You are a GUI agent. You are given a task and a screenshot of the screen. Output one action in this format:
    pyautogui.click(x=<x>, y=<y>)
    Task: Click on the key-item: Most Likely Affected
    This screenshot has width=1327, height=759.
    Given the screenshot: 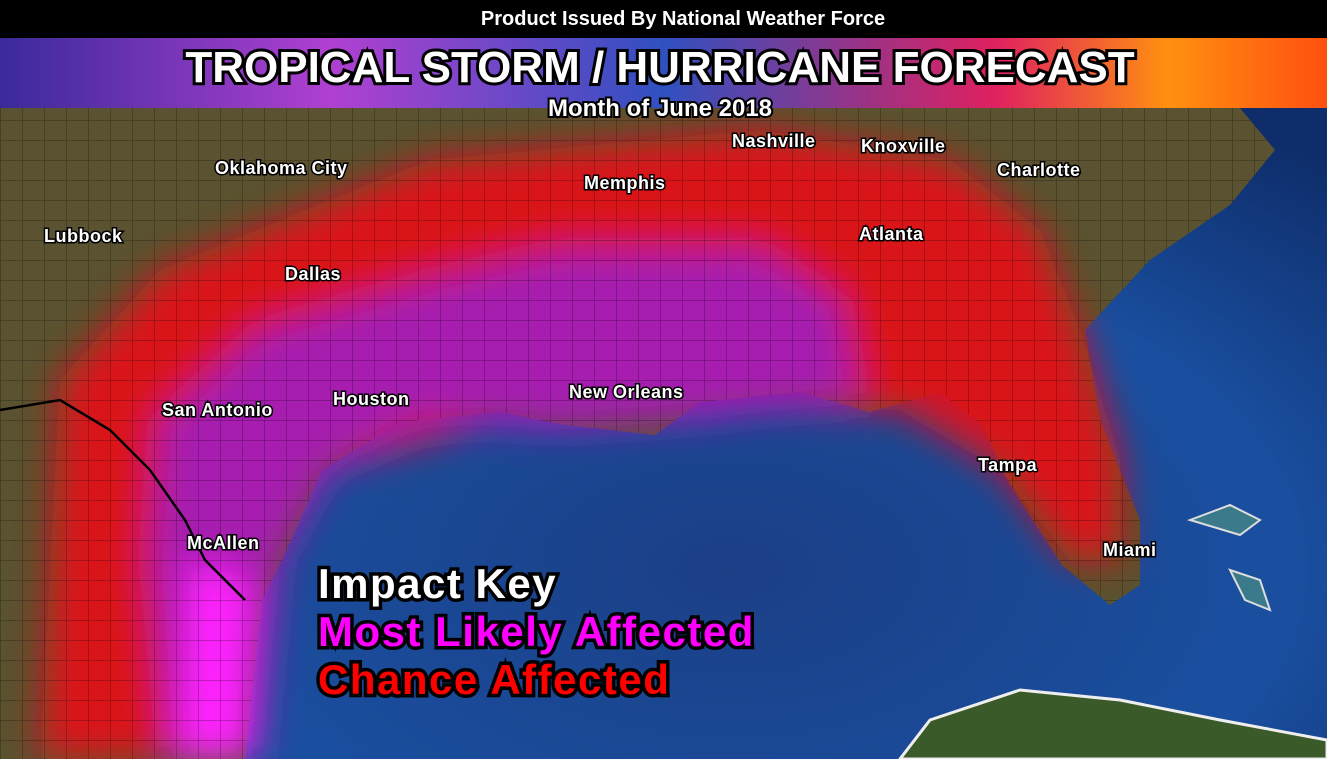 What is the action you would take?
    pyautogui.click(x=536, y=631)
    